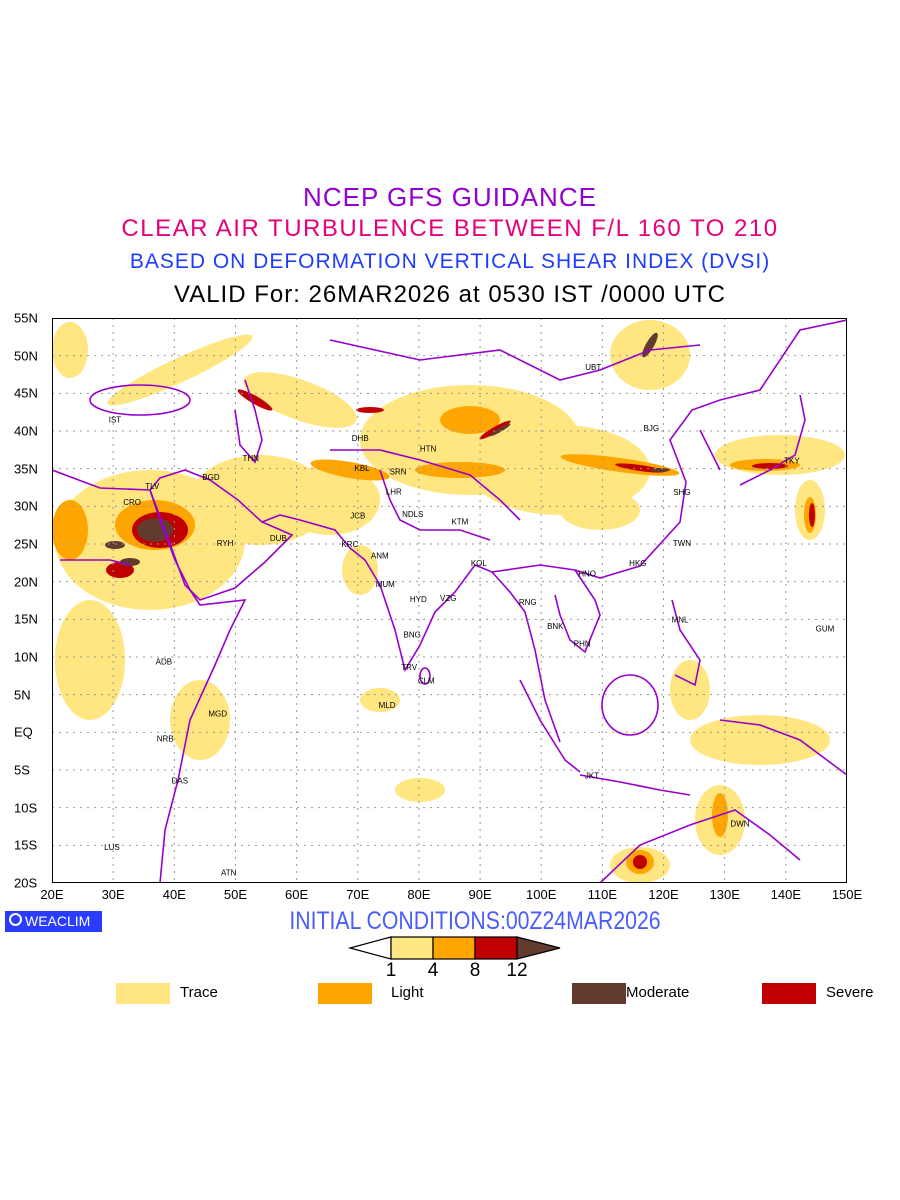 The height and width of the screenshot is (1200, 900). What do you see at coordinates (419, 894) in the screenshot?
I see `lon-tick-label: 80E` at bounding box center [419, 894].